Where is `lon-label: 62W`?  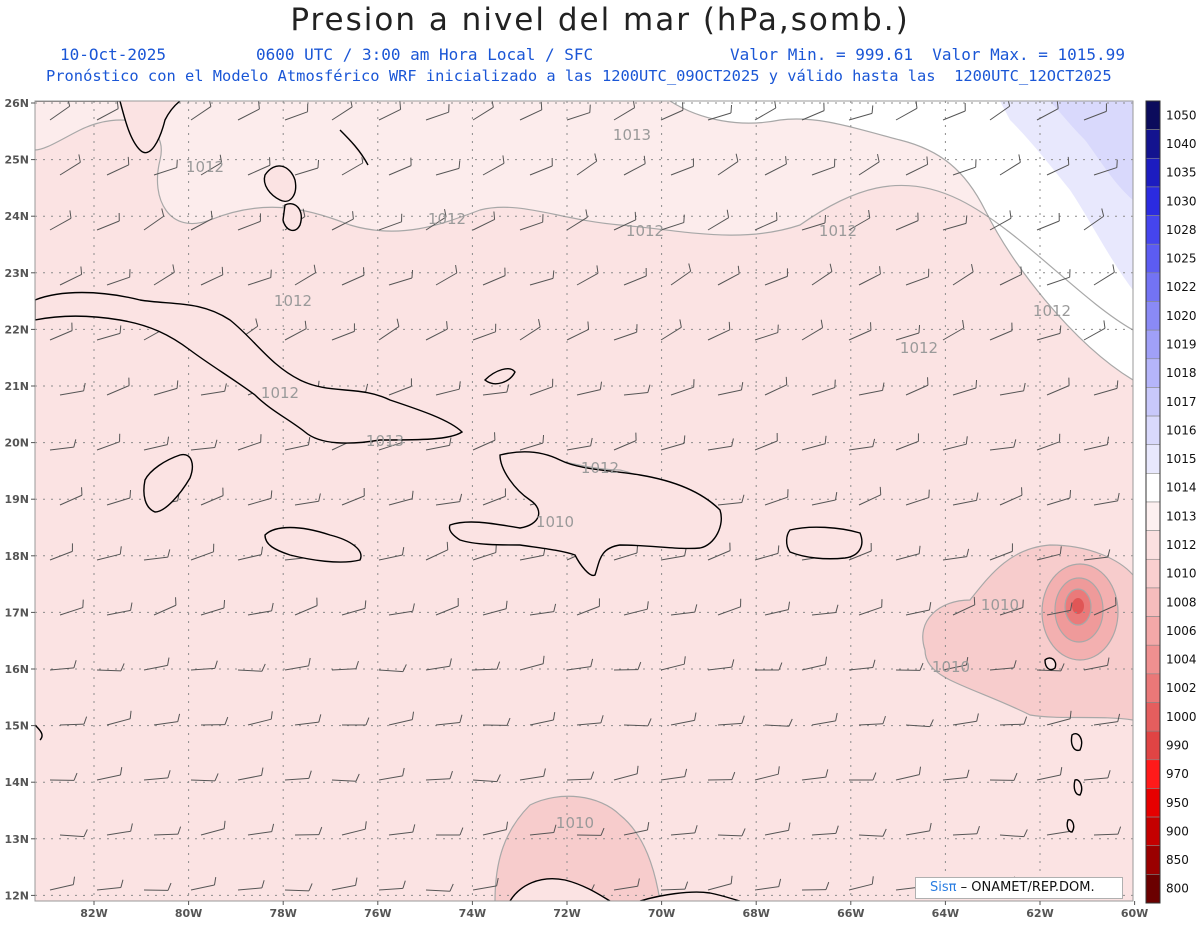
lon-label: 62W is located at coordinates (1039, 913).